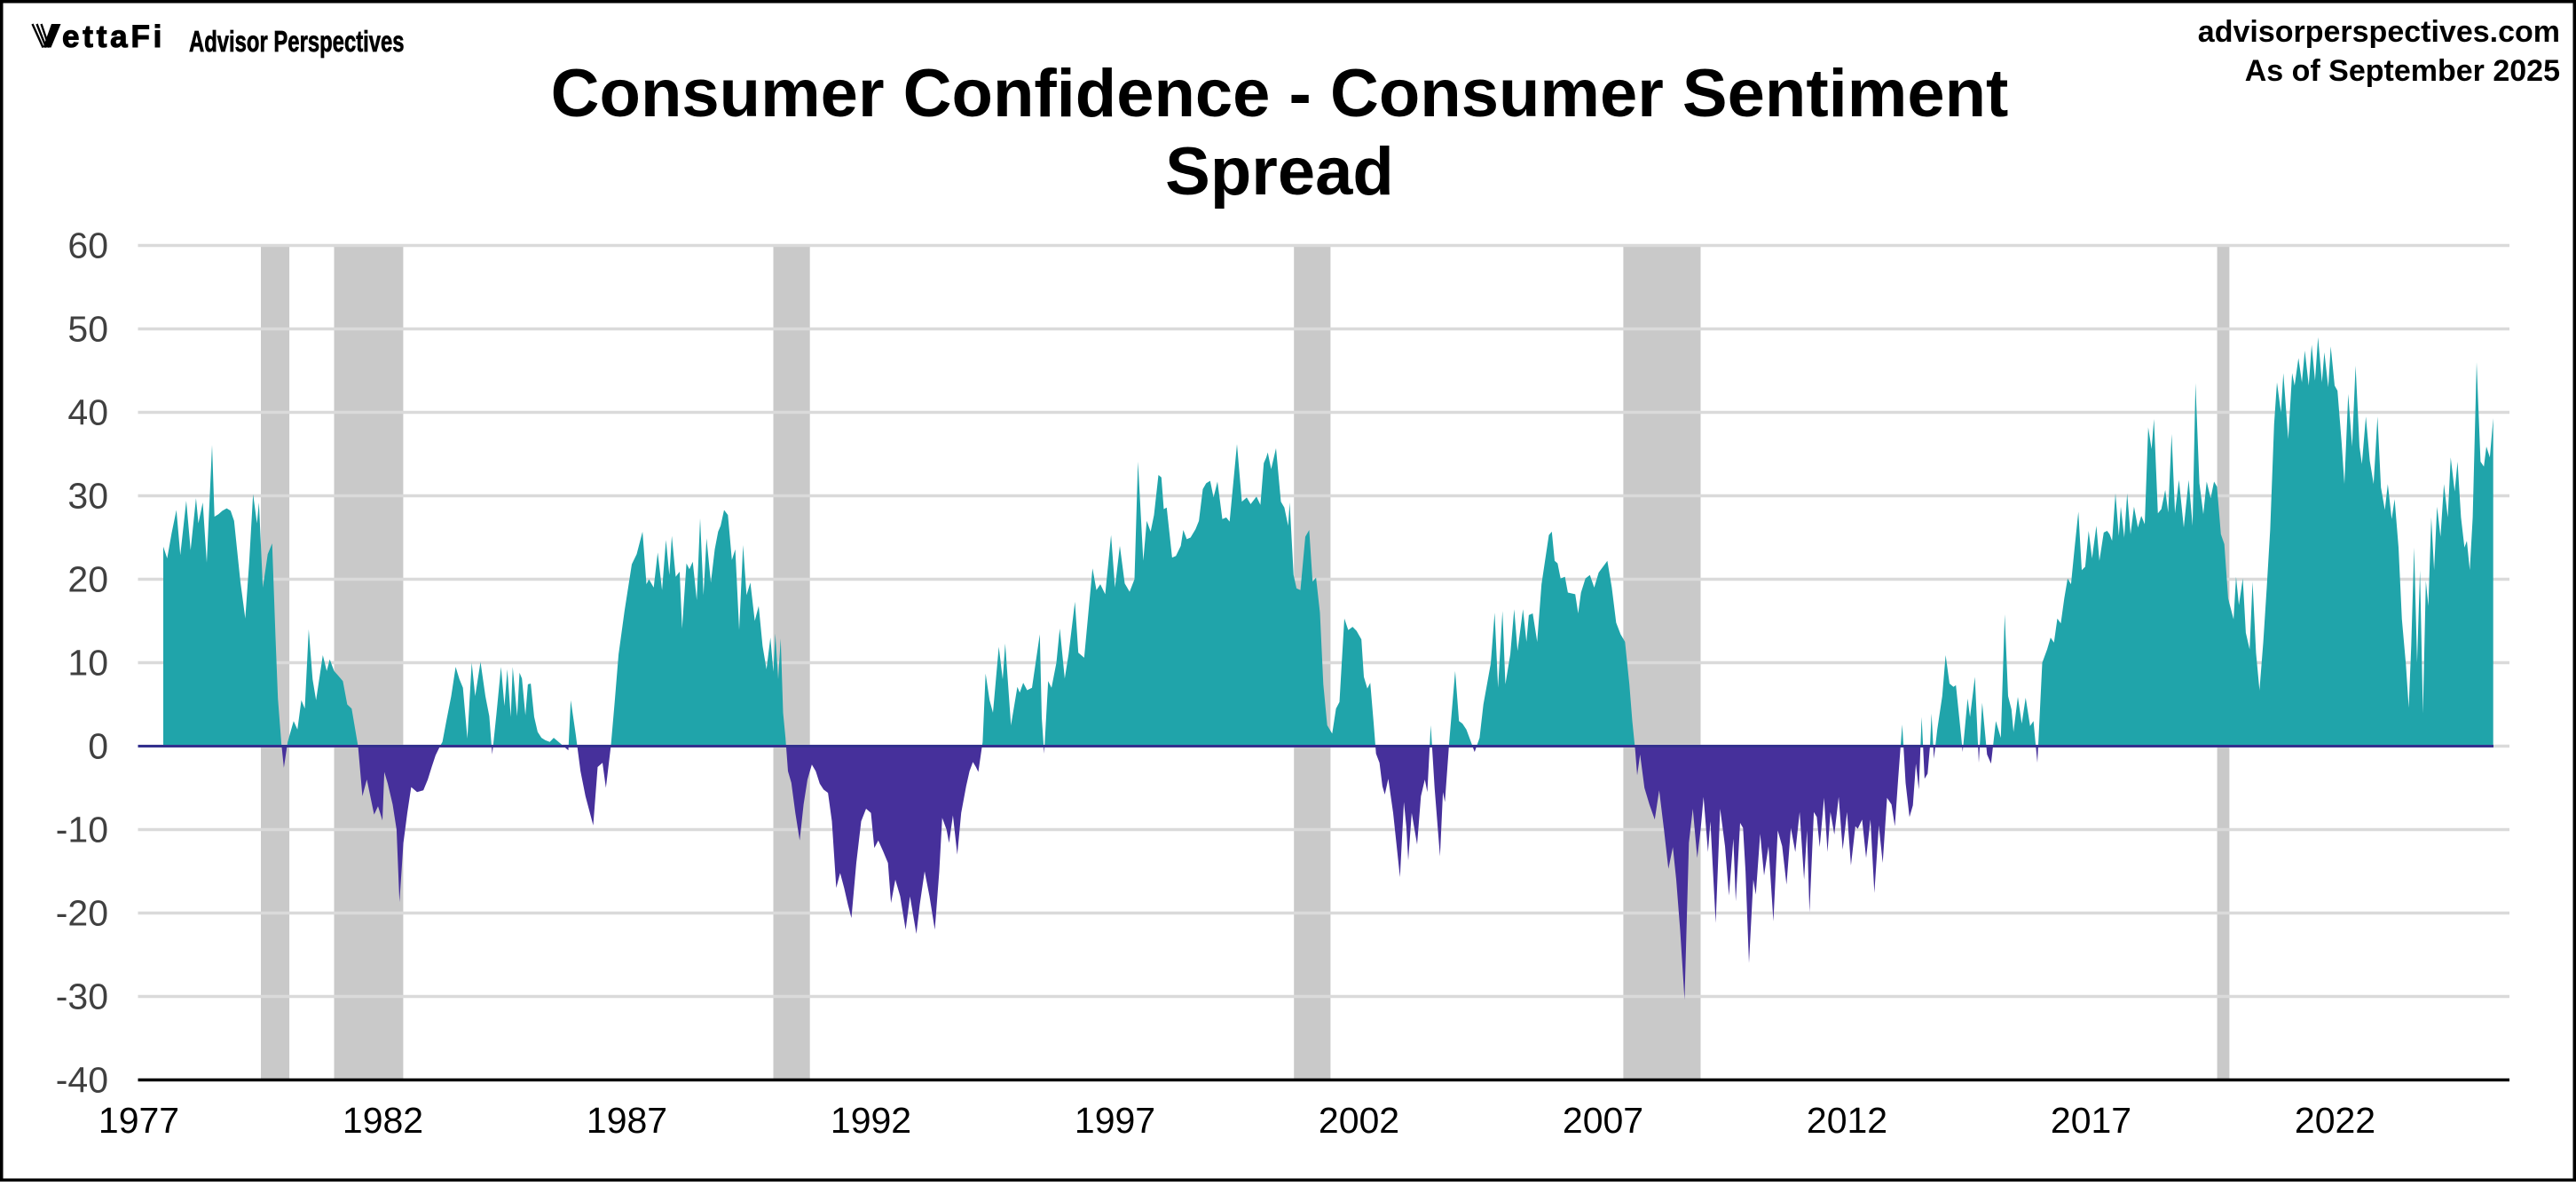  I want to click on svg-text: 50, so click(88, 329).